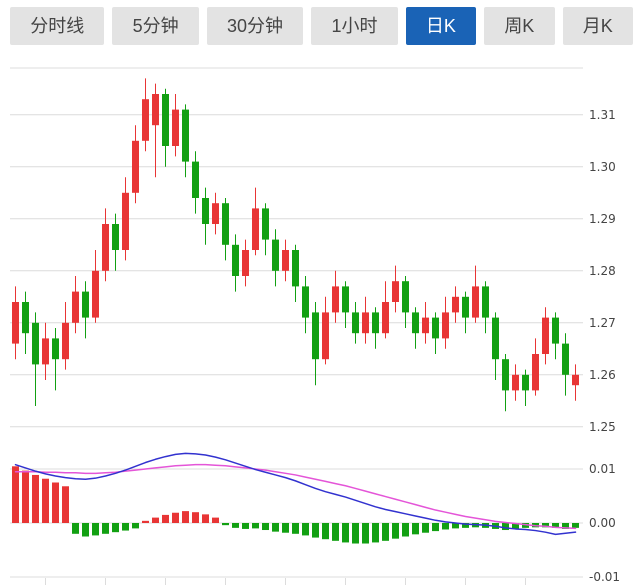  What do you see at coordinates (604, 577) in the screenshot?
I see `macd-axis-label: -0.01` at bounding box center [604, 577].